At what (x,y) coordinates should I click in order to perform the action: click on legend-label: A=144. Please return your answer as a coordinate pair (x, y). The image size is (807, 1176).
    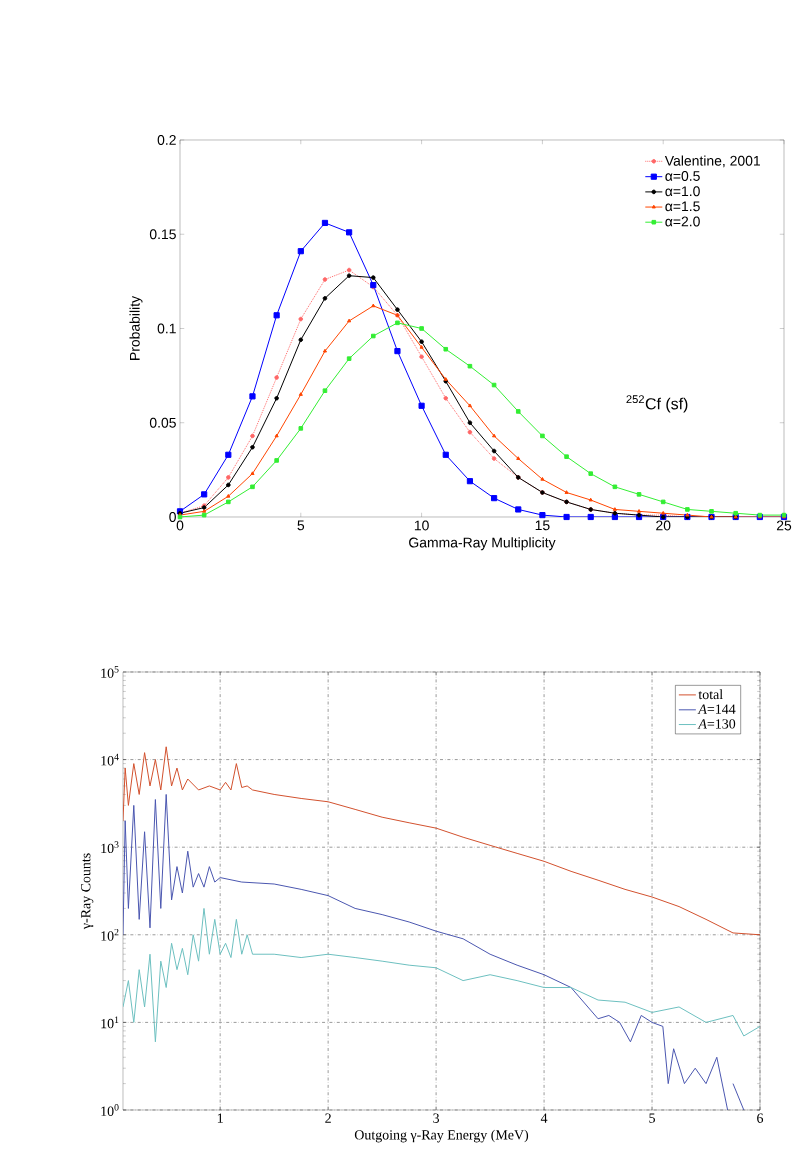
    Looking at the image, I should click on (716, 709).